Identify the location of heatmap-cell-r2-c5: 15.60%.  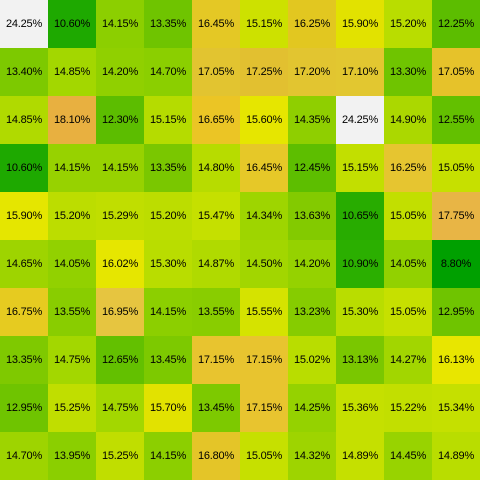
(264, 120).